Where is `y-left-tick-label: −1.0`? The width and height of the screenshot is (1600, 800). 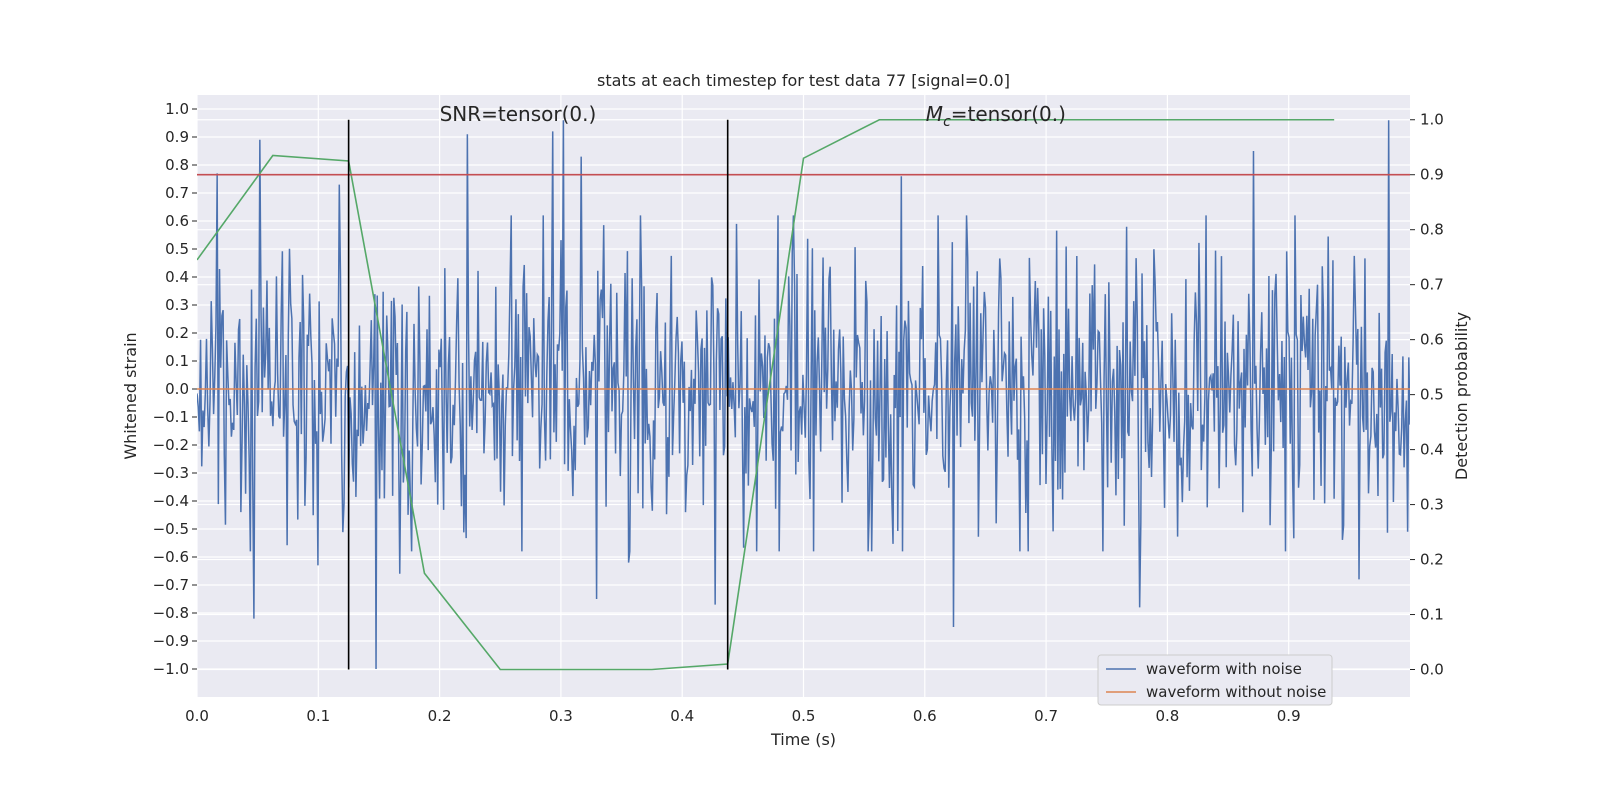
y-left-tick-label: −1.0 is located at coordinates (171, 669).